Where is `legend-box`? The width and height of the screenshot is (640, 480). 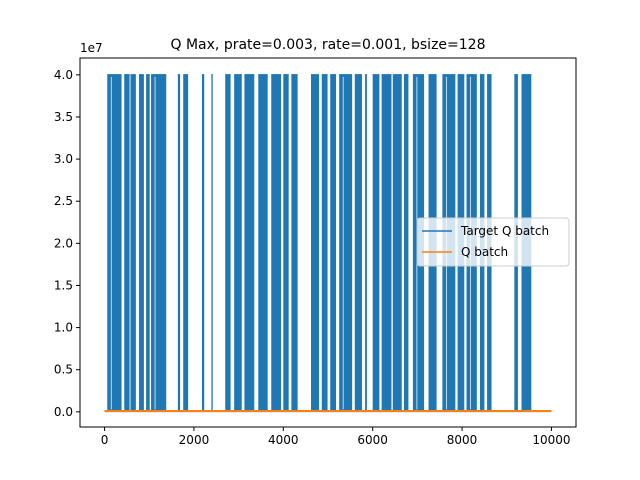
legend-box is located at coordinates (493, 242).